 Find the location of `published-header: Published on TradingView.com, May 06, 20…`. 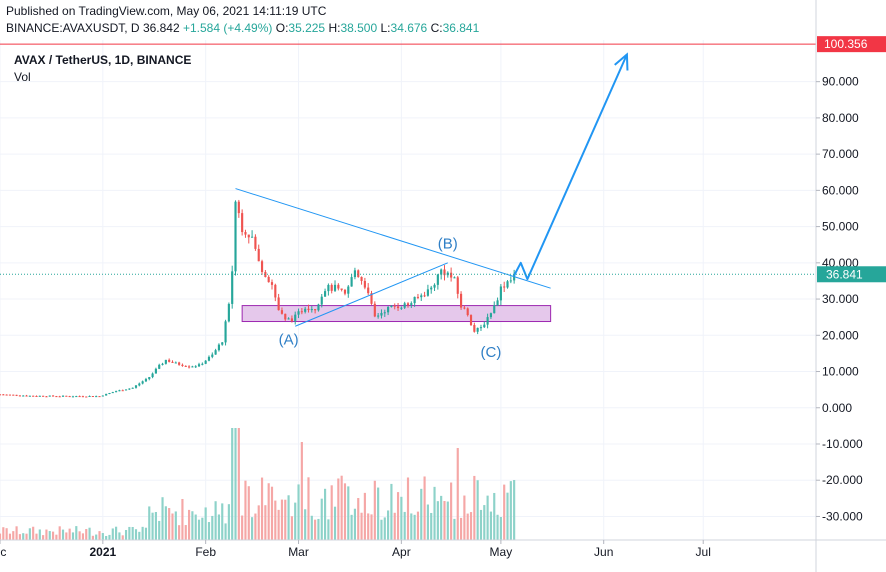

published-header: Published on TradingView.com, May 06, 20… is located at coordinates (166, 11).